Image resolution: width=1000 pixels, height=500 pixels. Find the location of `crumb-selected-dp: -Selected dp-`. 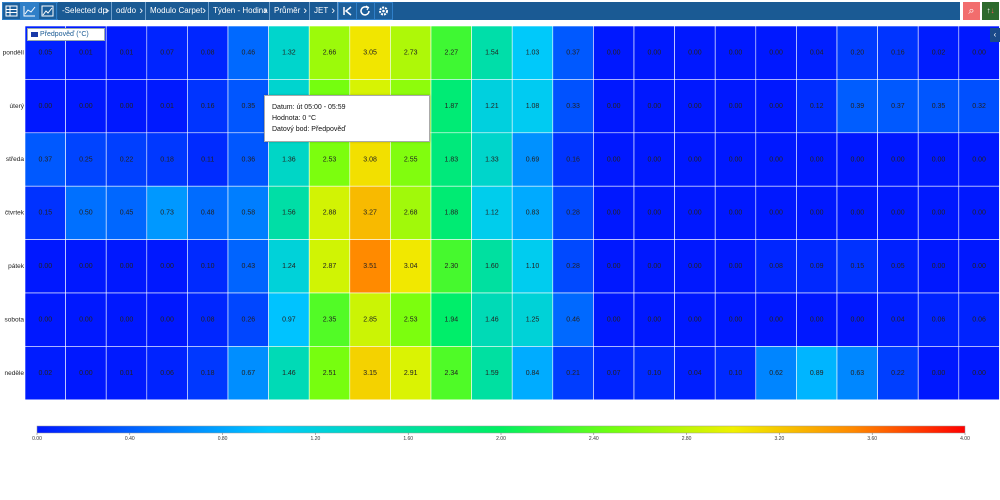

crumb-selected-dp: -Selected dp- is located at coordinates (85, 11).